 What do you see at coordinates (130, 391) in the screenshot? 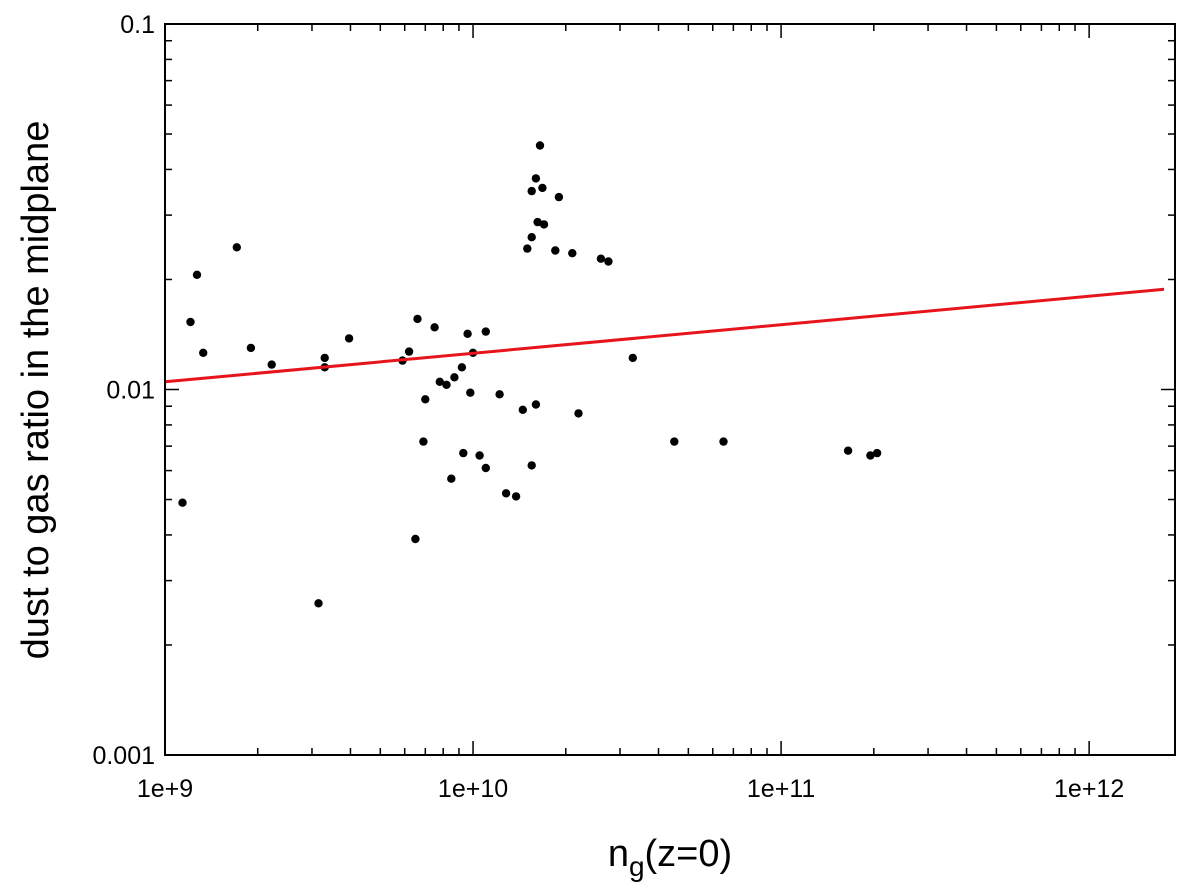
I see `y-tick-label: 0.01` at bounding box center [130, 391].